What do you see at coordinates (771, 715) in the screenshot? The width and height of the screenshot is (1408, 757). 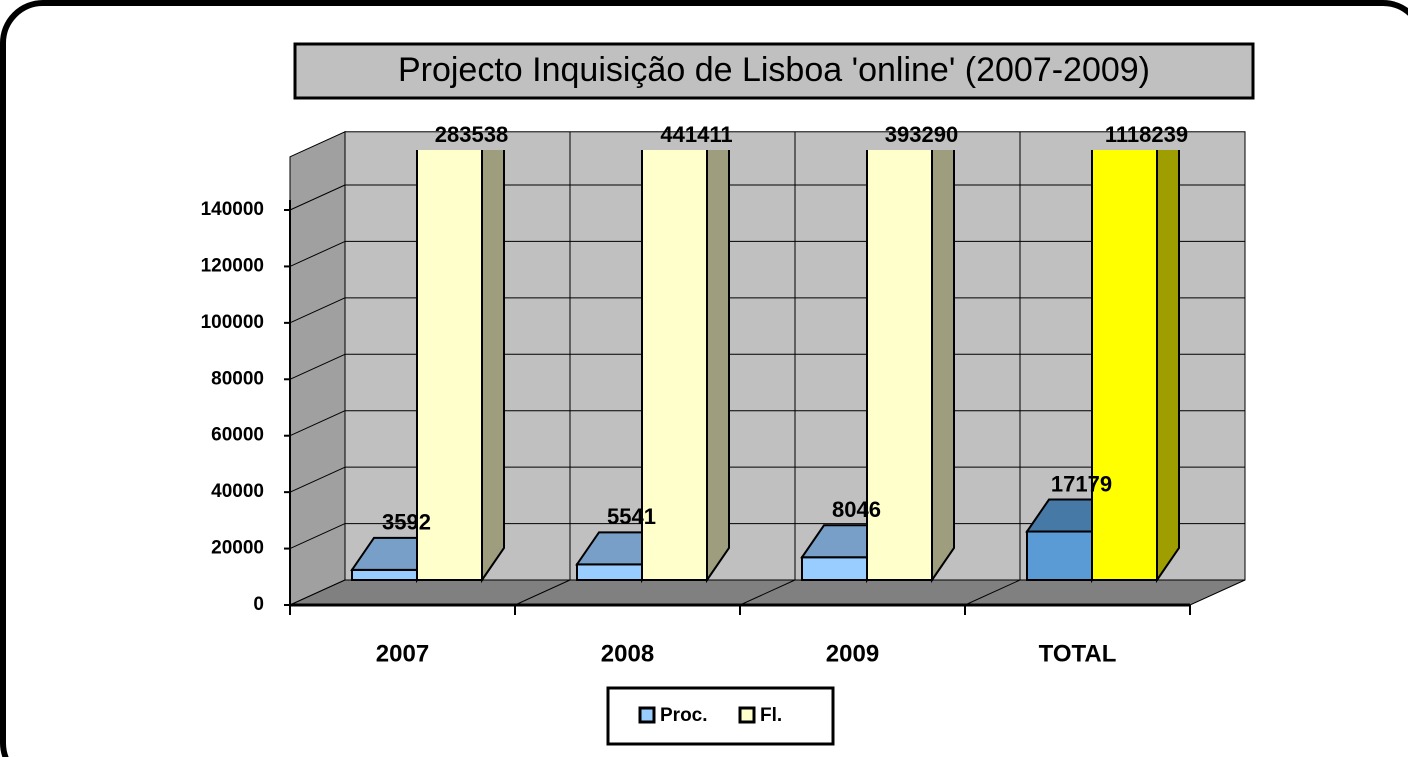 I see `legend-label: Fl.` at bounding box center [771, 715].